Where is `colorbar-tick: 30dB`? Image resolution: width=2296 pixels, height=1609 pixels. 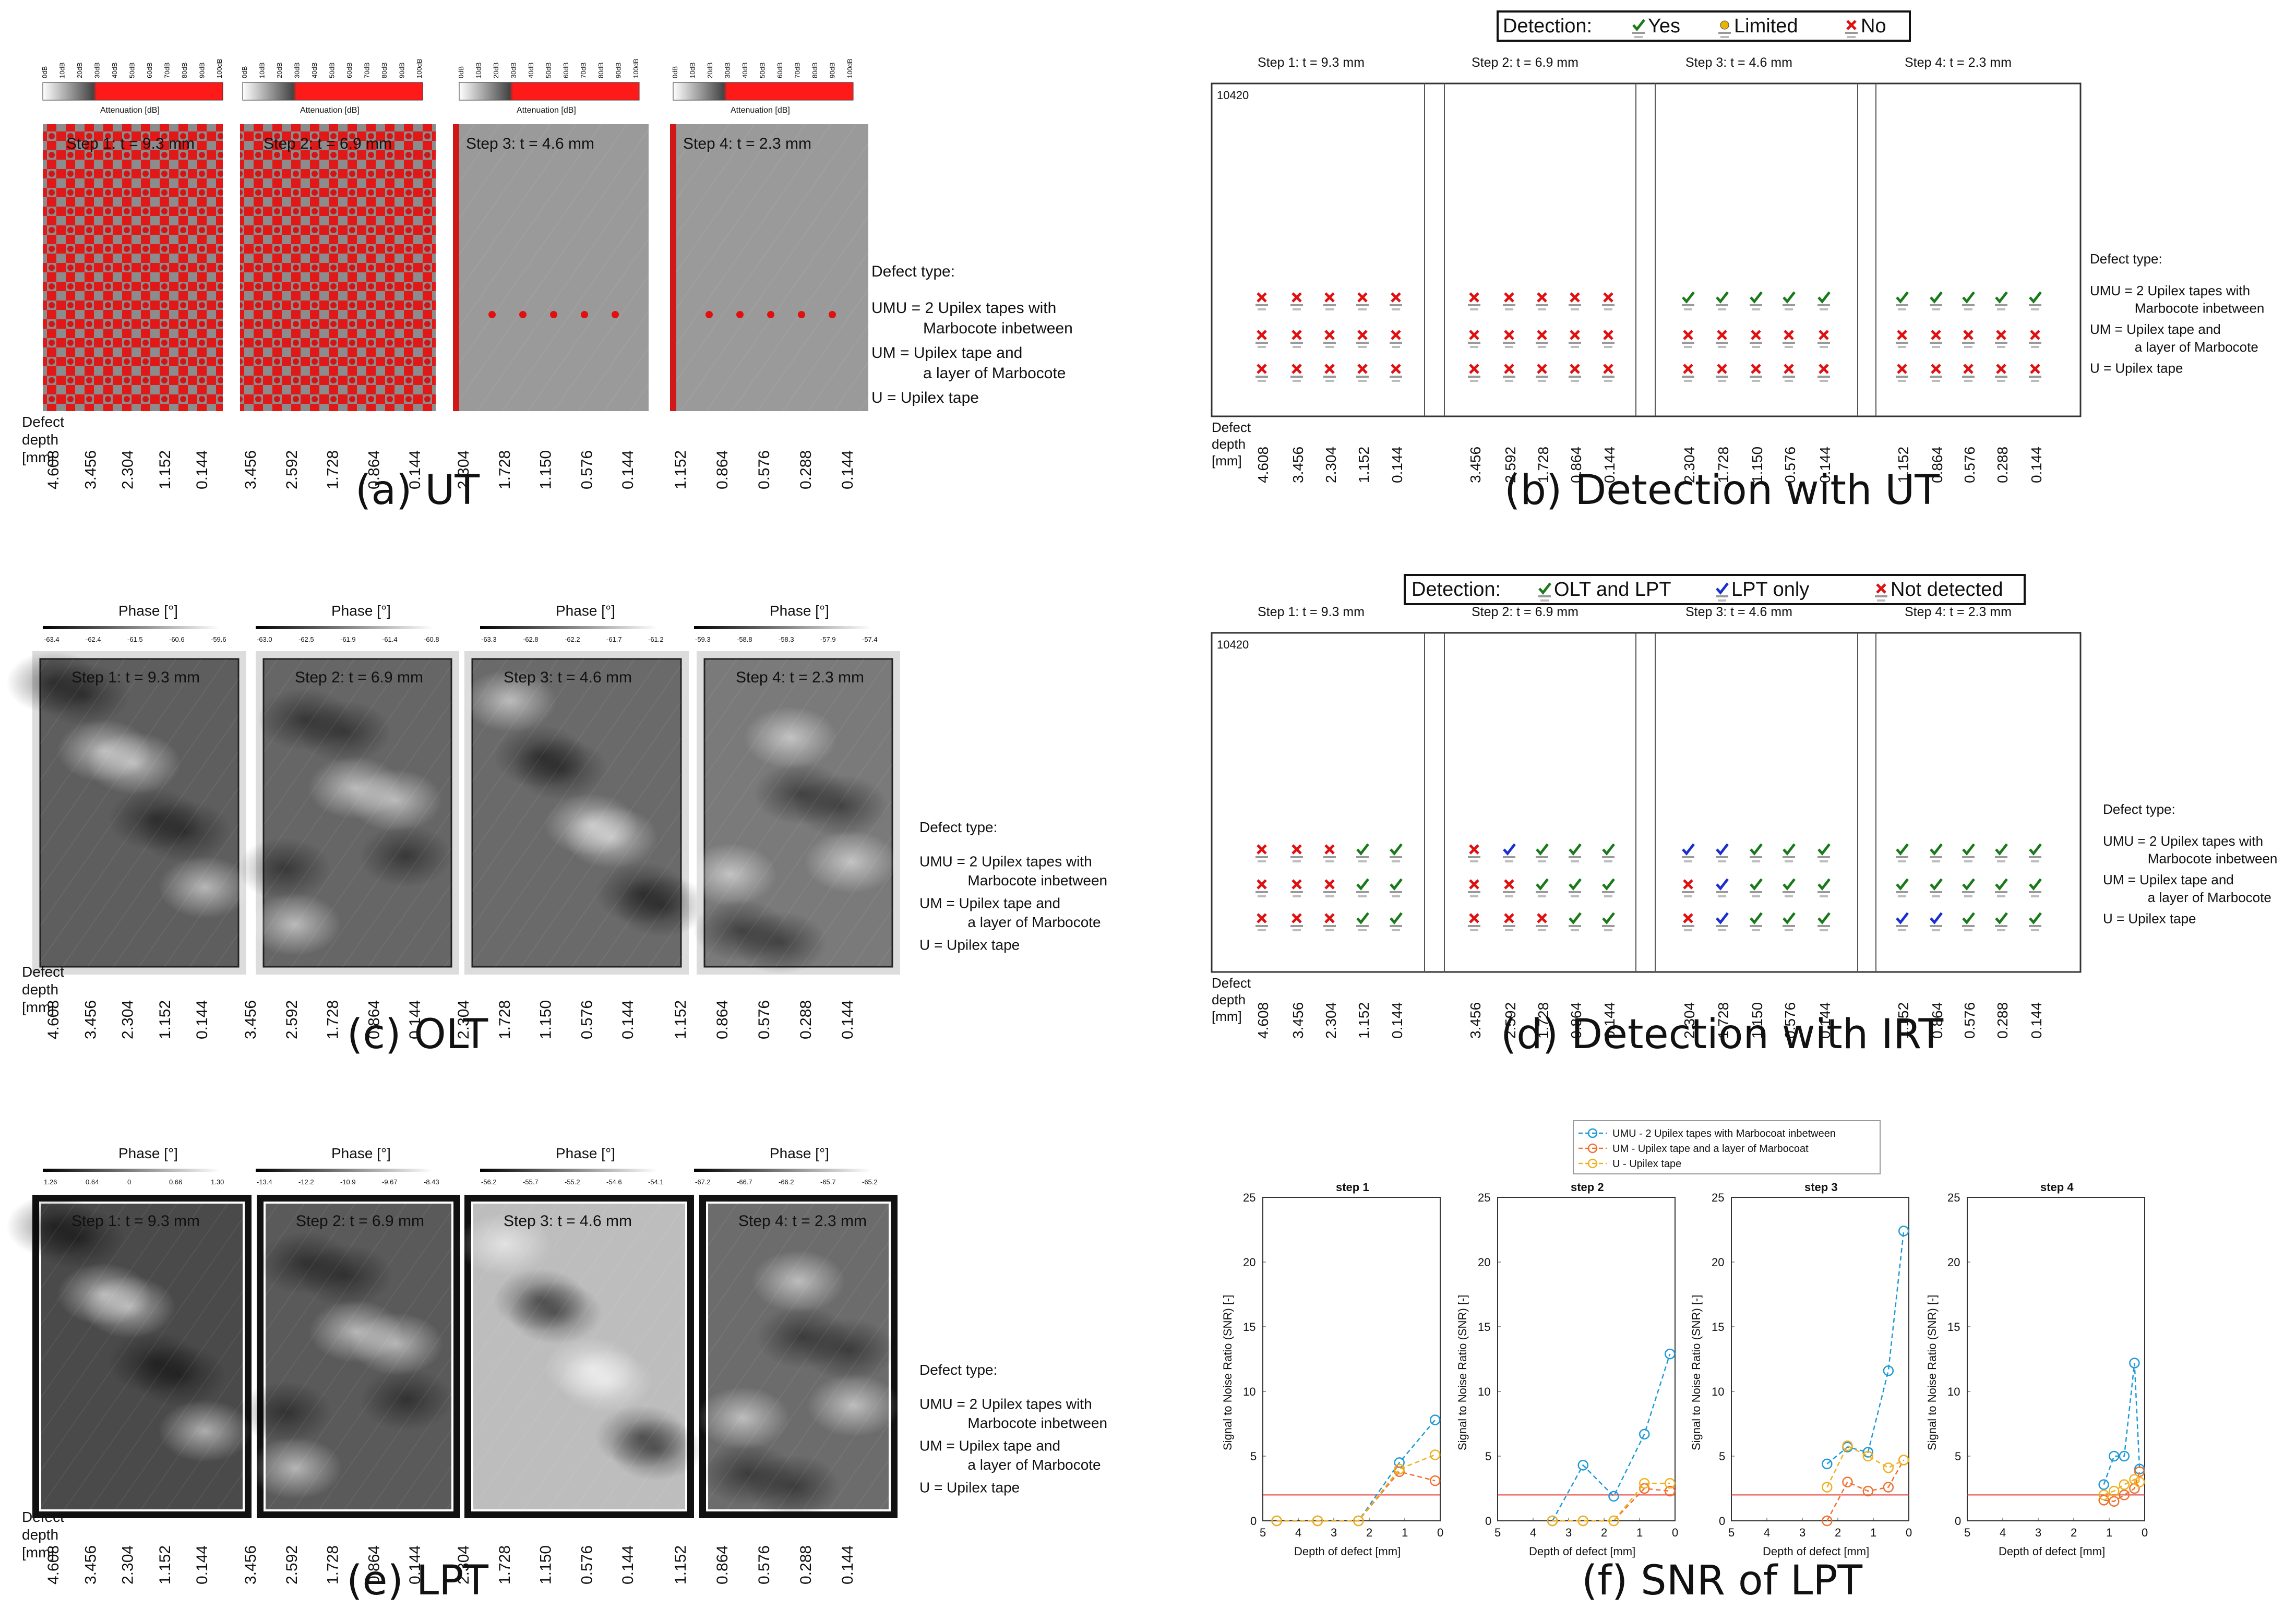 colorbar-tick: 30dB is located at coordinates (514, 70).